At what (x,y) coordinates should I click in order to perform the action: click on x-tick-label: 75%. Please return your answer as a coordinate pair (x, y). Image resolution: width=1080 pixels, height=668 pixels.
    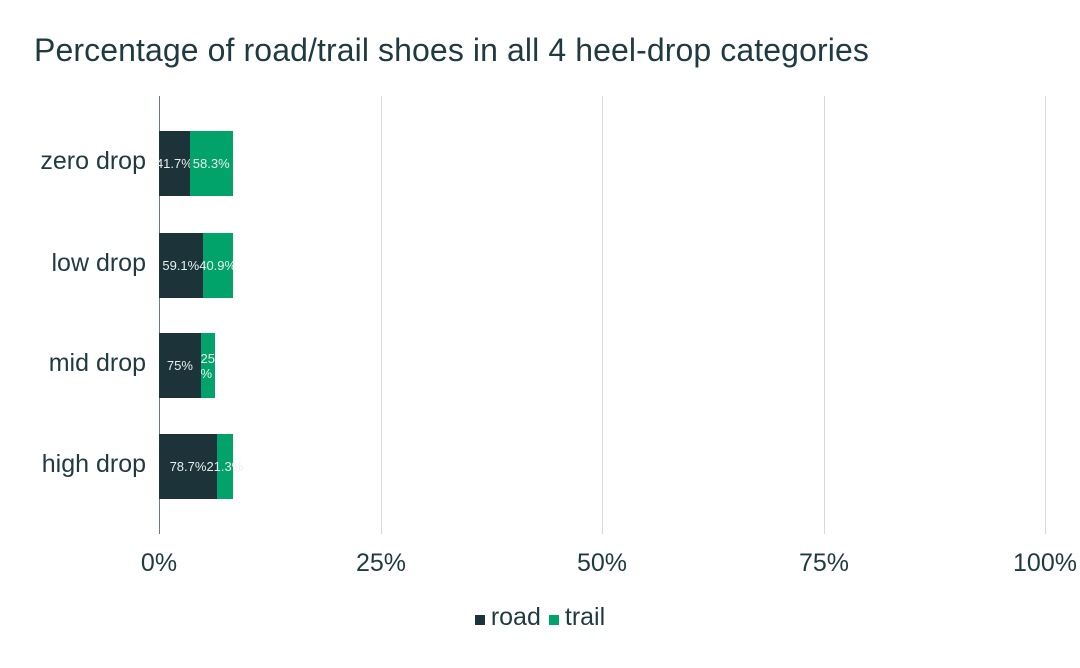
    Looking at the image, I should click on (824, 563).